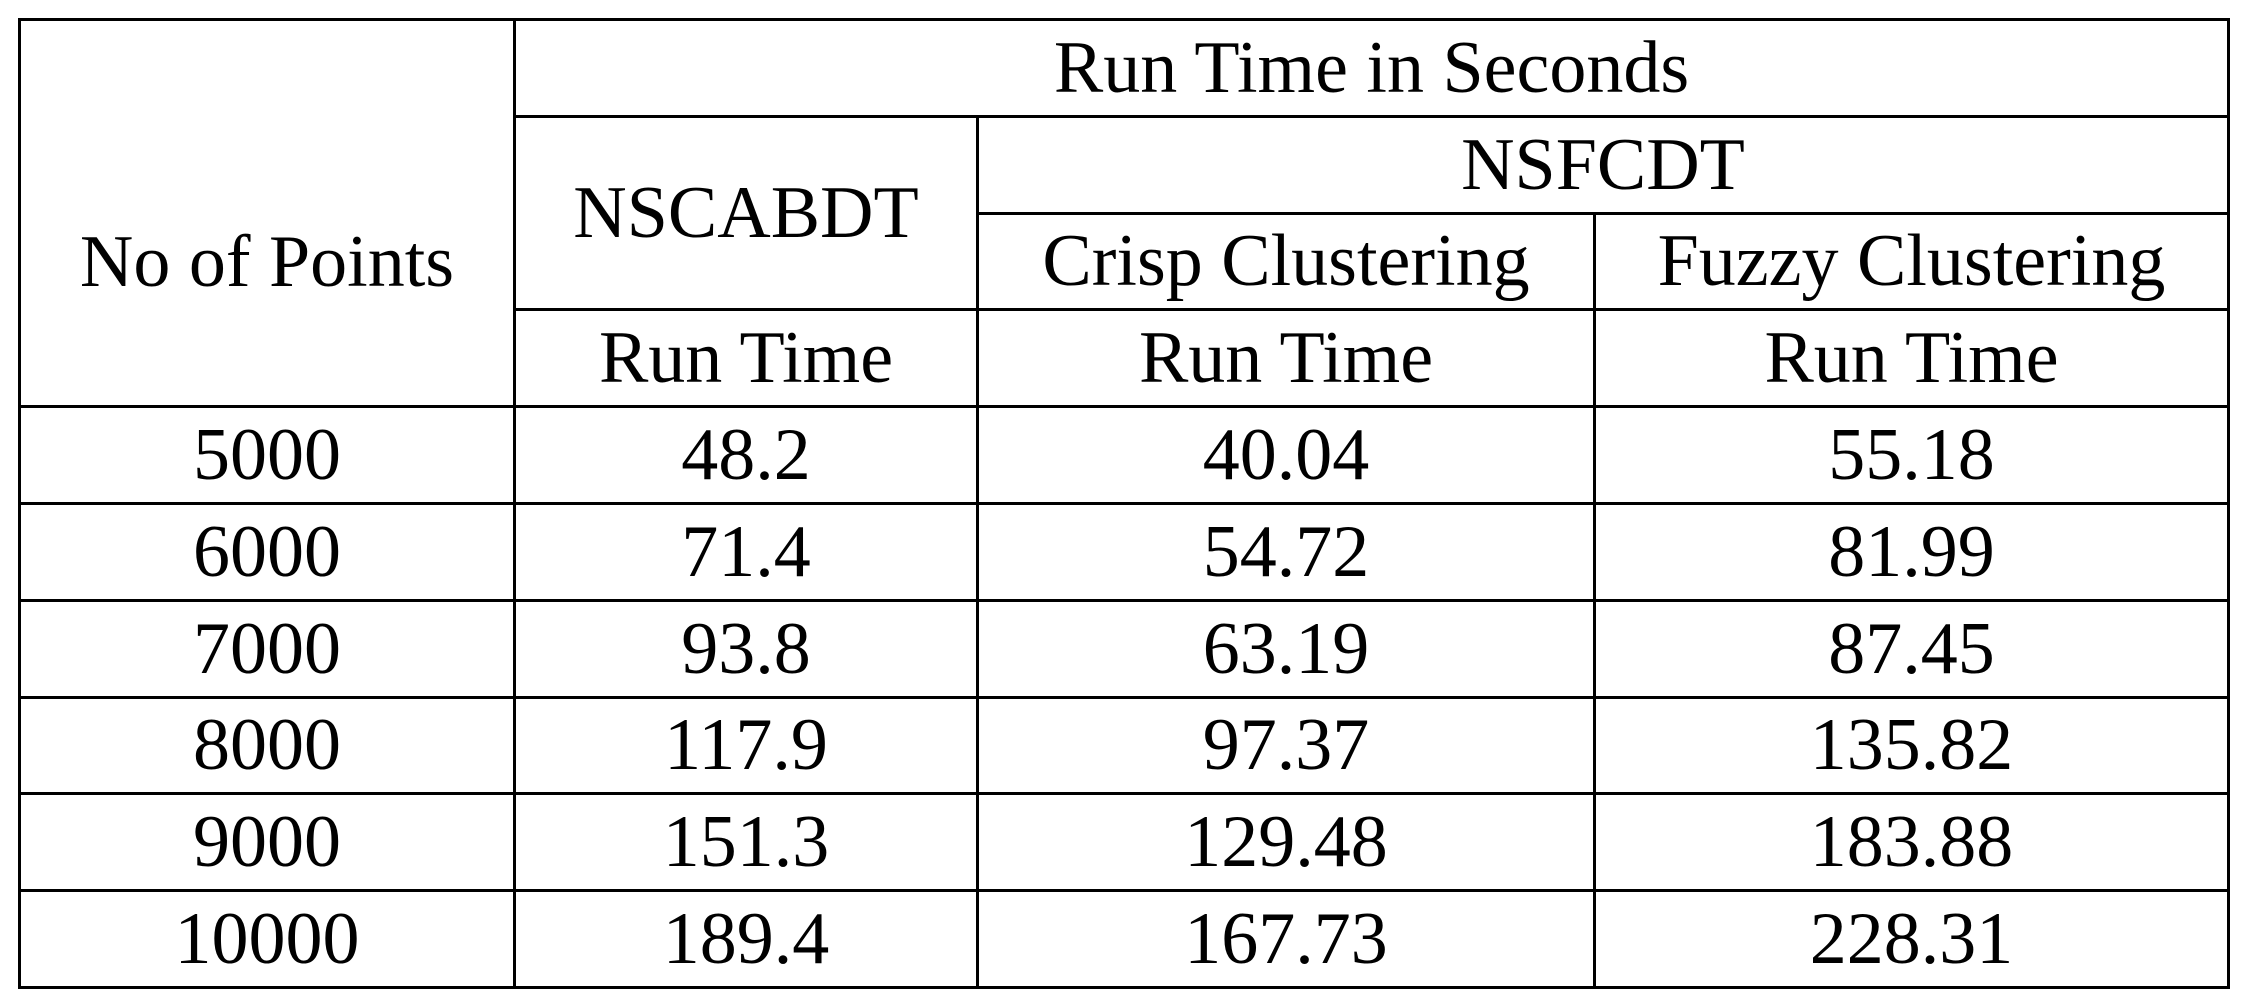  I want to click on cell-points: 5000, so click(267, 455).